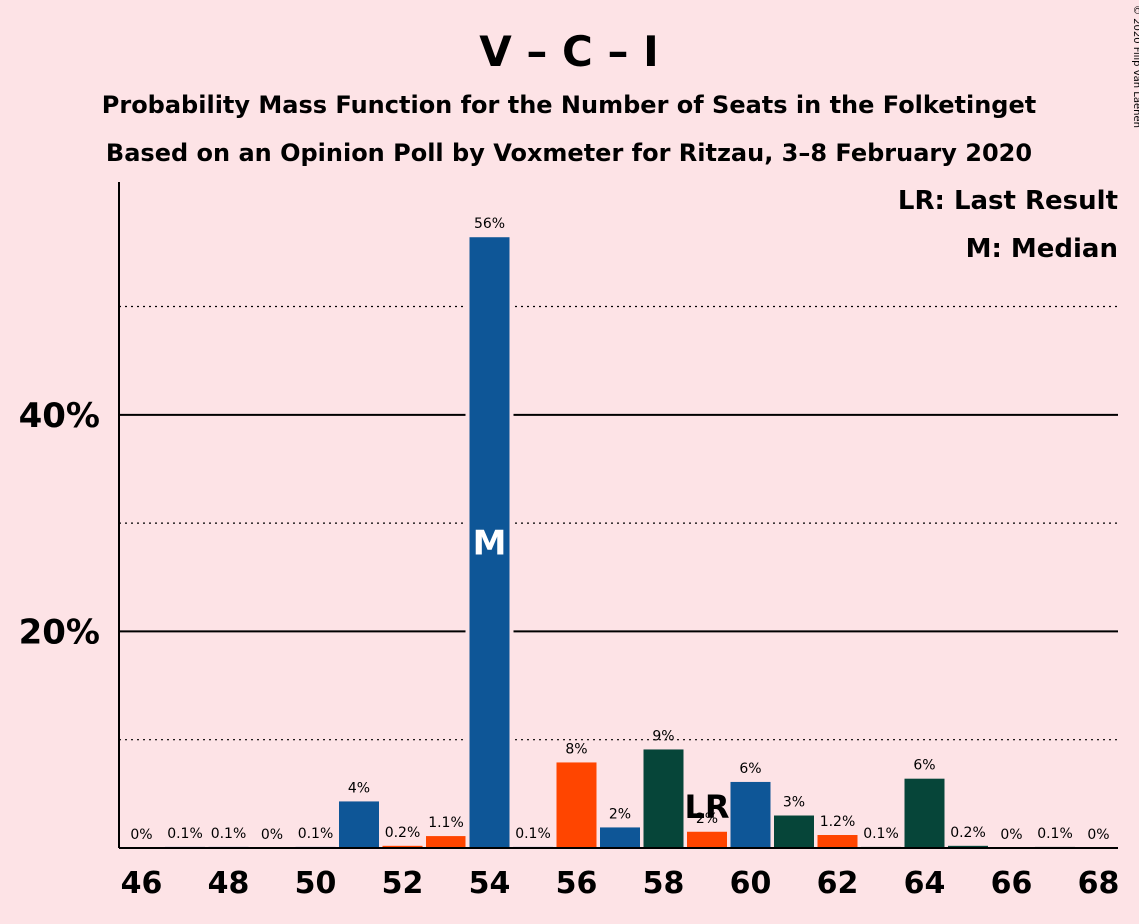 The height and width of the screenshot is (924, 1139). Describe the element at coordinates (1011, 835) in the screenshot. I see `data-label-66: 0%` at that location.